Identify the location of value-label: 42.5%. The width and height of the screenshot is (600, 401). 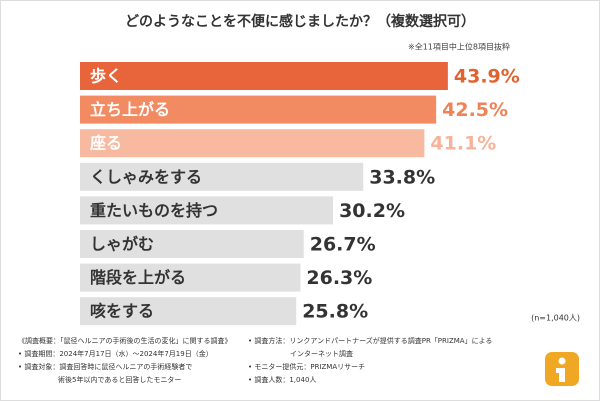
(475, 110).